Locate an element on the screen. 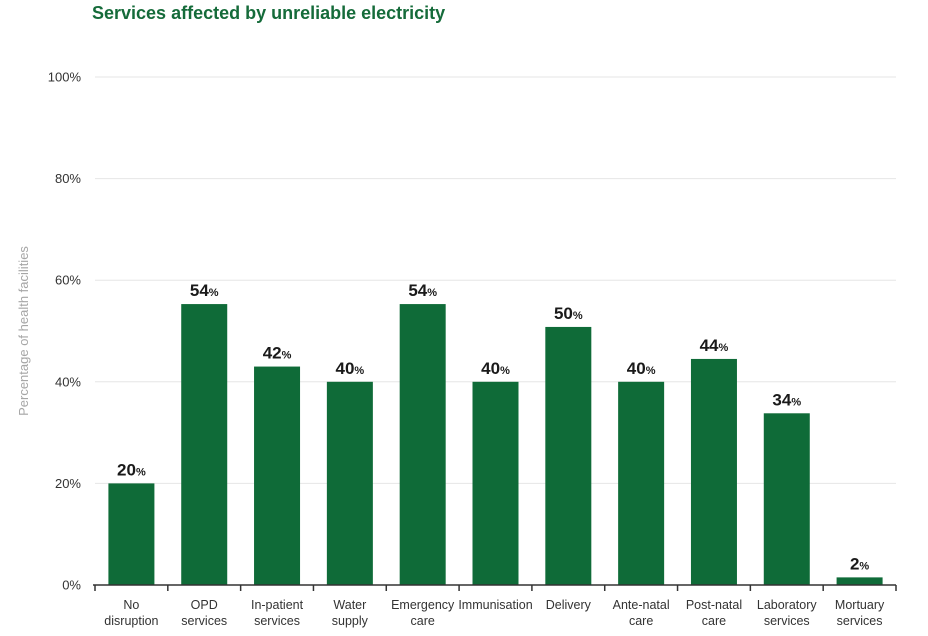 The width and height of the screenshot is (928, 636). data-label: 44% is located at coordinates (714, 345).